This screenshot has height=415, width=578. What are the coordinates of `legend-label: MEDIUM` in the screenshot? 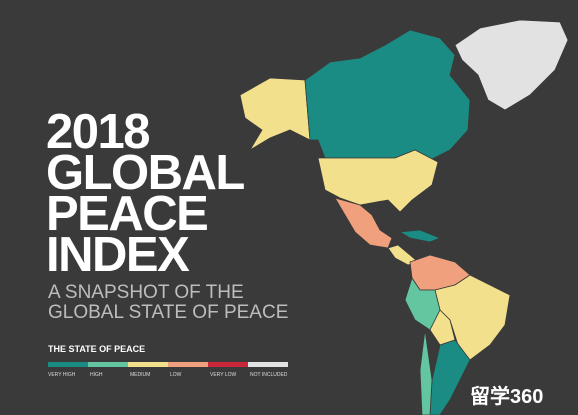 It's located at (140, 375).